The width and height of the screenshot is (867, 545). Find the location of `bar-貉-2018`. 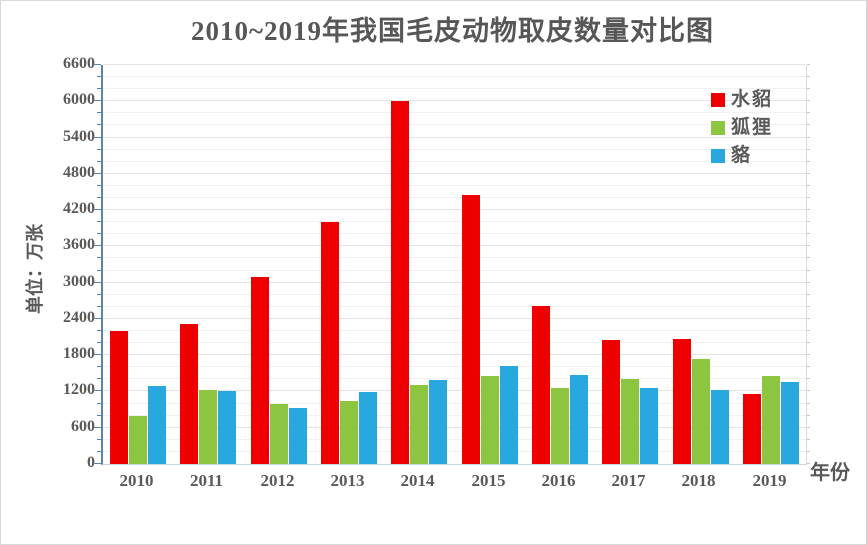

bar-貉-2018 is located at coordinates (720, 427).